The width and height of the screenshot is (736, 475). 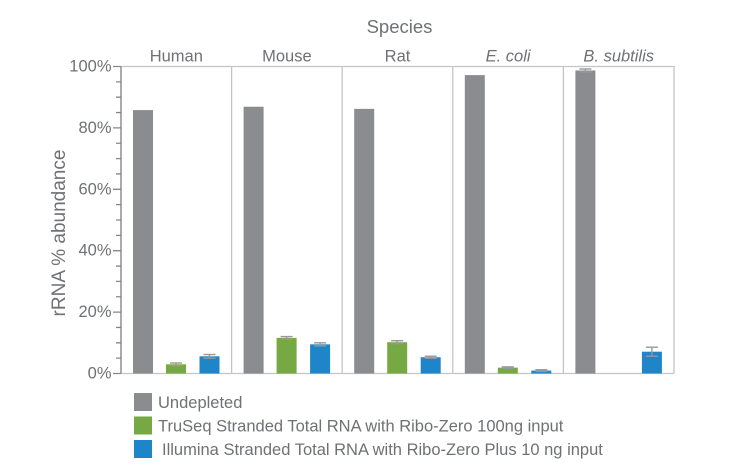 I want to click on svg-text: 40%, so click(x=94, y=251).